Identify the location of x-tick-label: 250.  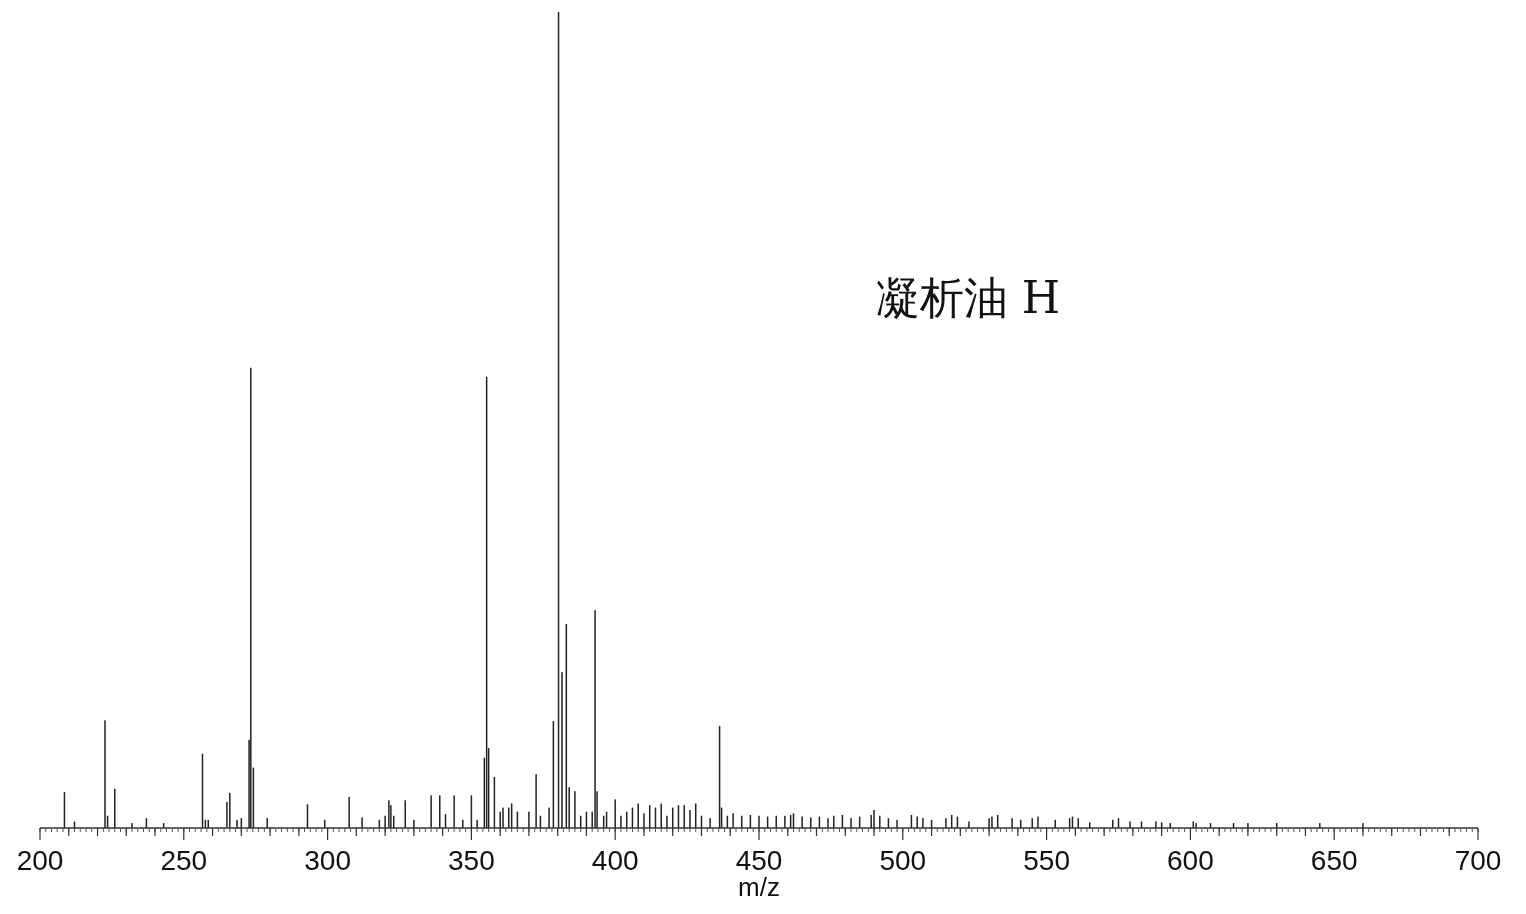
(184, 860).